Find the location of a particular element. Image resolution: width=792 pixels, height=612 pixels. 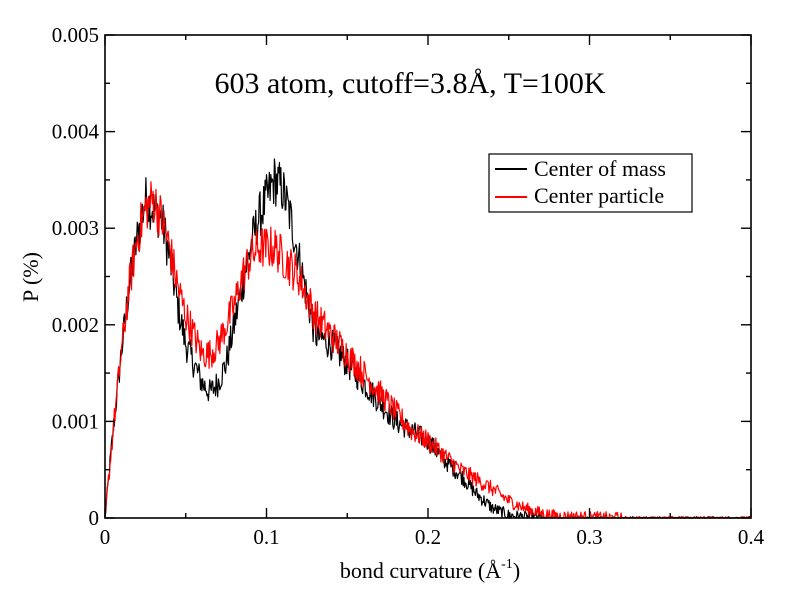

legend: Center of mass Center particle is located at coordinates (590, 183).